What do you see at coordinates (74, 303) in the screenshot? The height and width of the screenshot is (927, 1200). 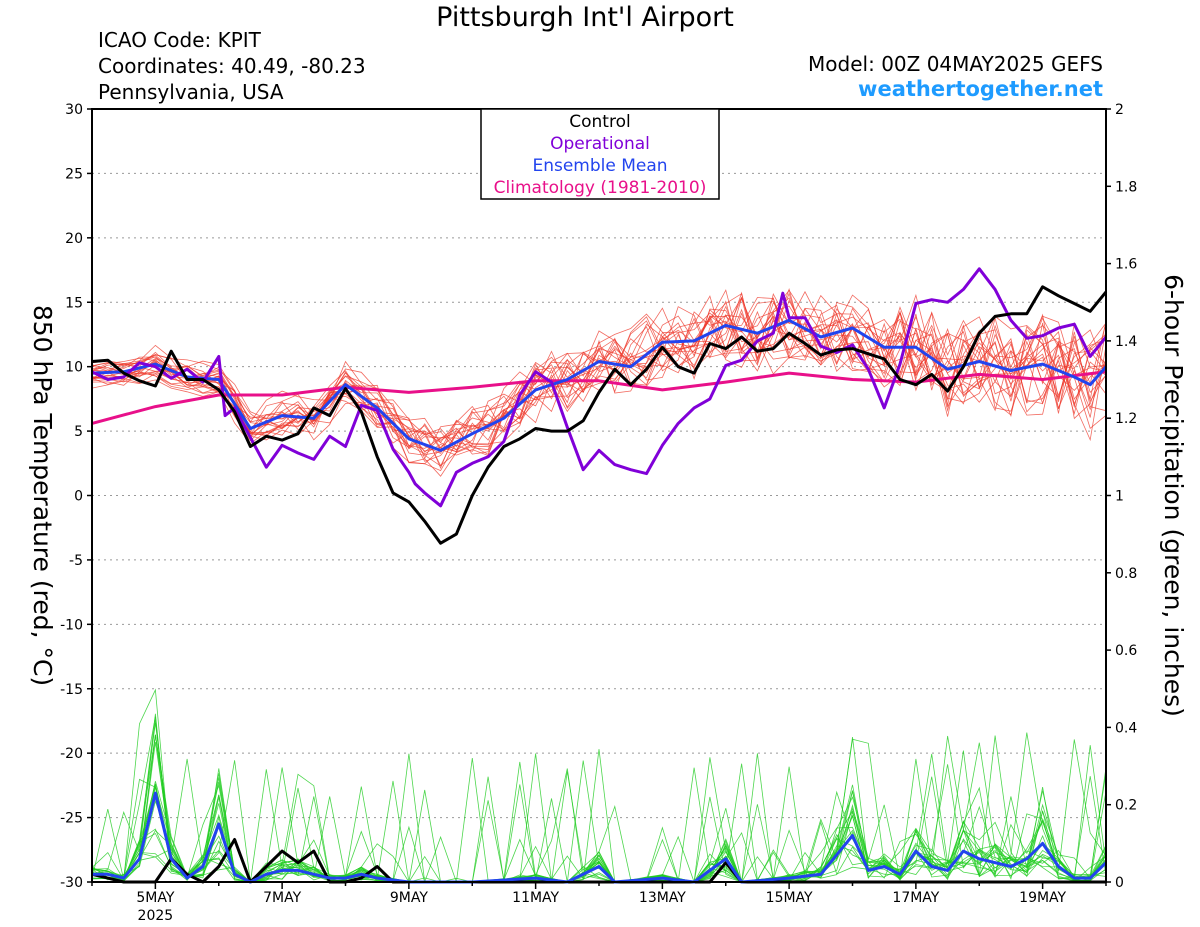 I see `y-tick-label: 15` at bounding box center [74, 303].